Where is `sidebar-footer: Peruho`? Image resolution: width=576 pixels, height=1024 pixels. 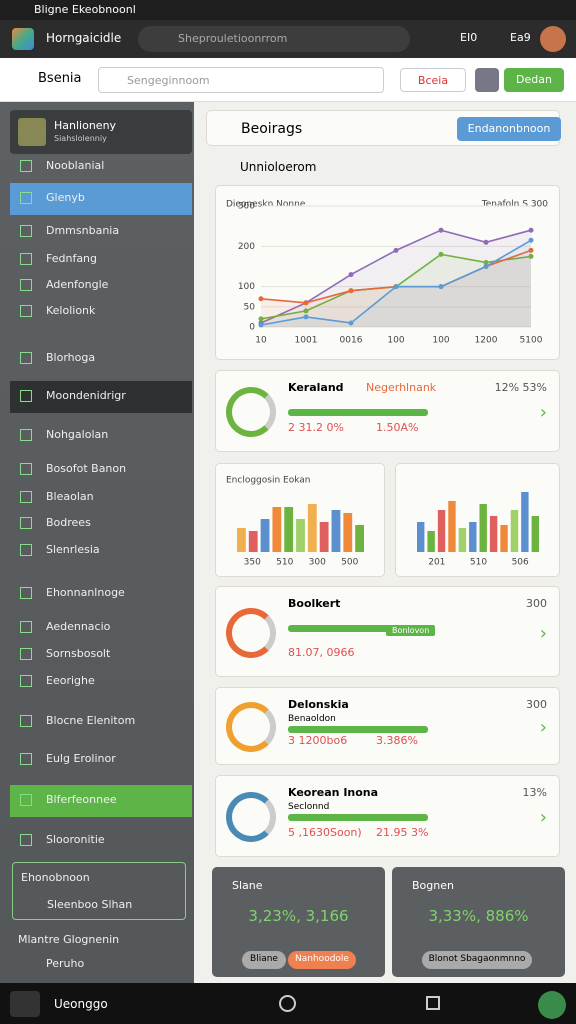
sidebar-footer: Peruho is located at coordinates (65, 963).